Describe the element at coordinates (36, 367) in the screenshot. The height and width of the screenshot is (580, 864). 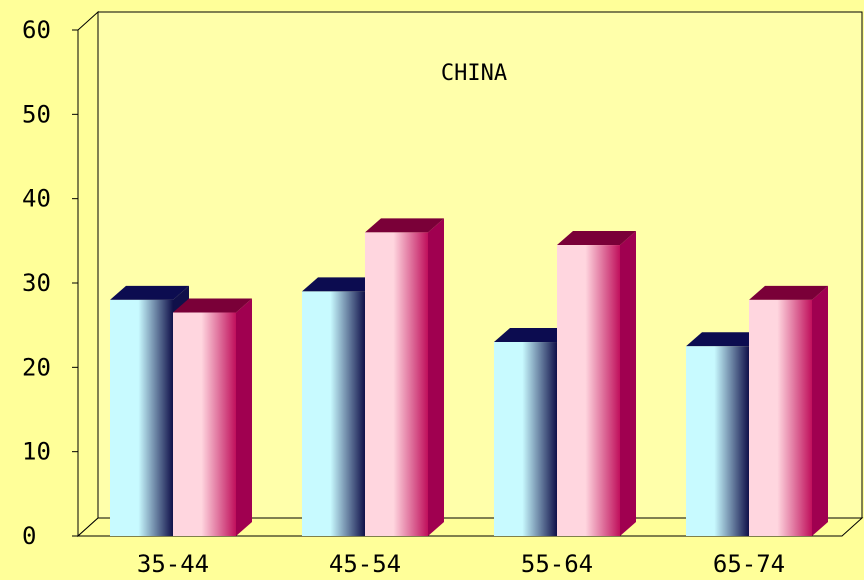
I see `y-tick-label: 20` at that location.